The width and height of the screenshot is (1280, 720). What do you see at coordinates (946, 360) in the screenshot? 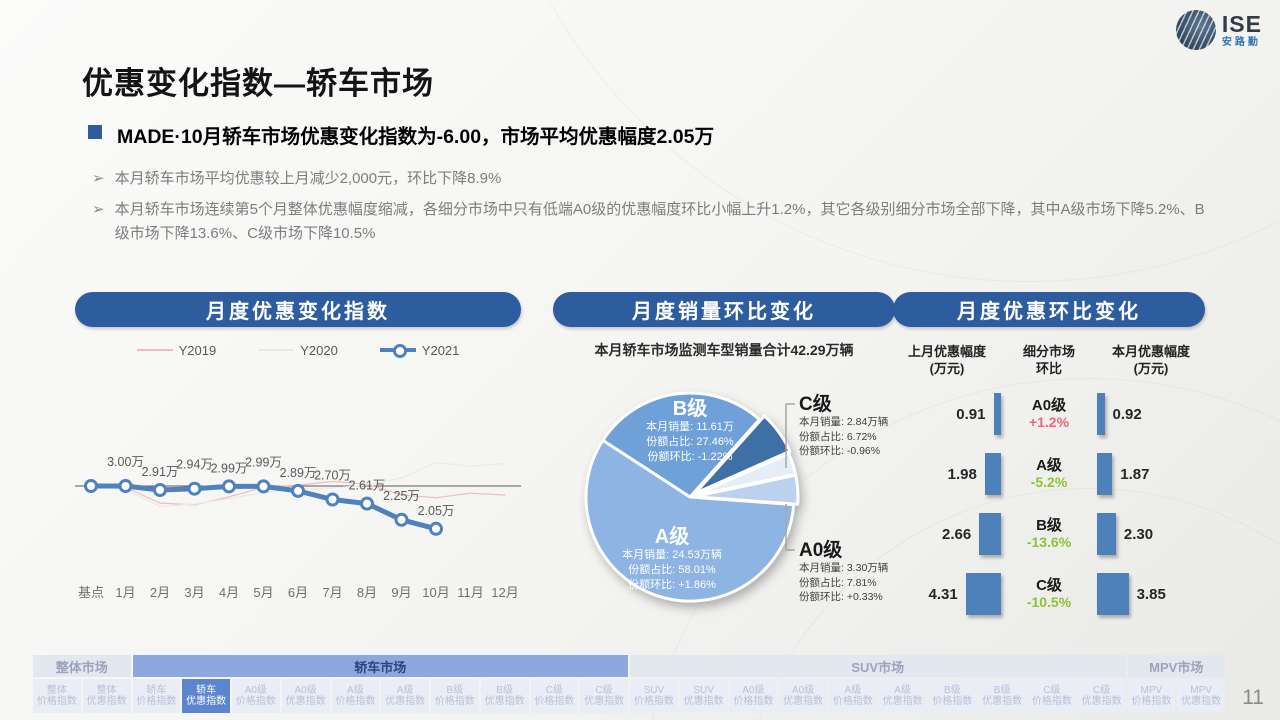
I see `col-prev-header: 上月优惠幅度 (万元)` at bounding box center [946, 360].